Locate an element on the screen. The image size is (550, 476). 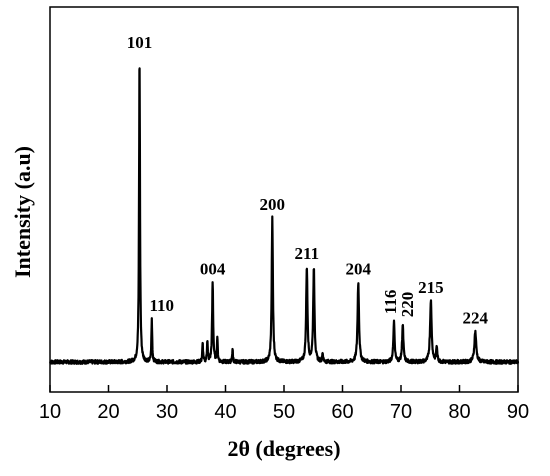
peak-label-211: 211 is located at coordinates (307, 253).